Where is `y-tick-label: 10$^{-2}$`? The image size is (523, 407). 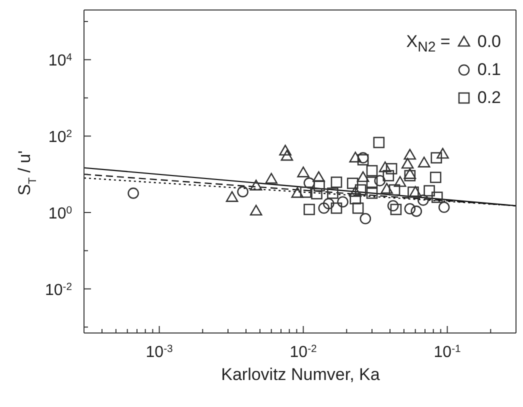 y-tick-label: 10$^{-2}$ is located at coordinates (58, 290).